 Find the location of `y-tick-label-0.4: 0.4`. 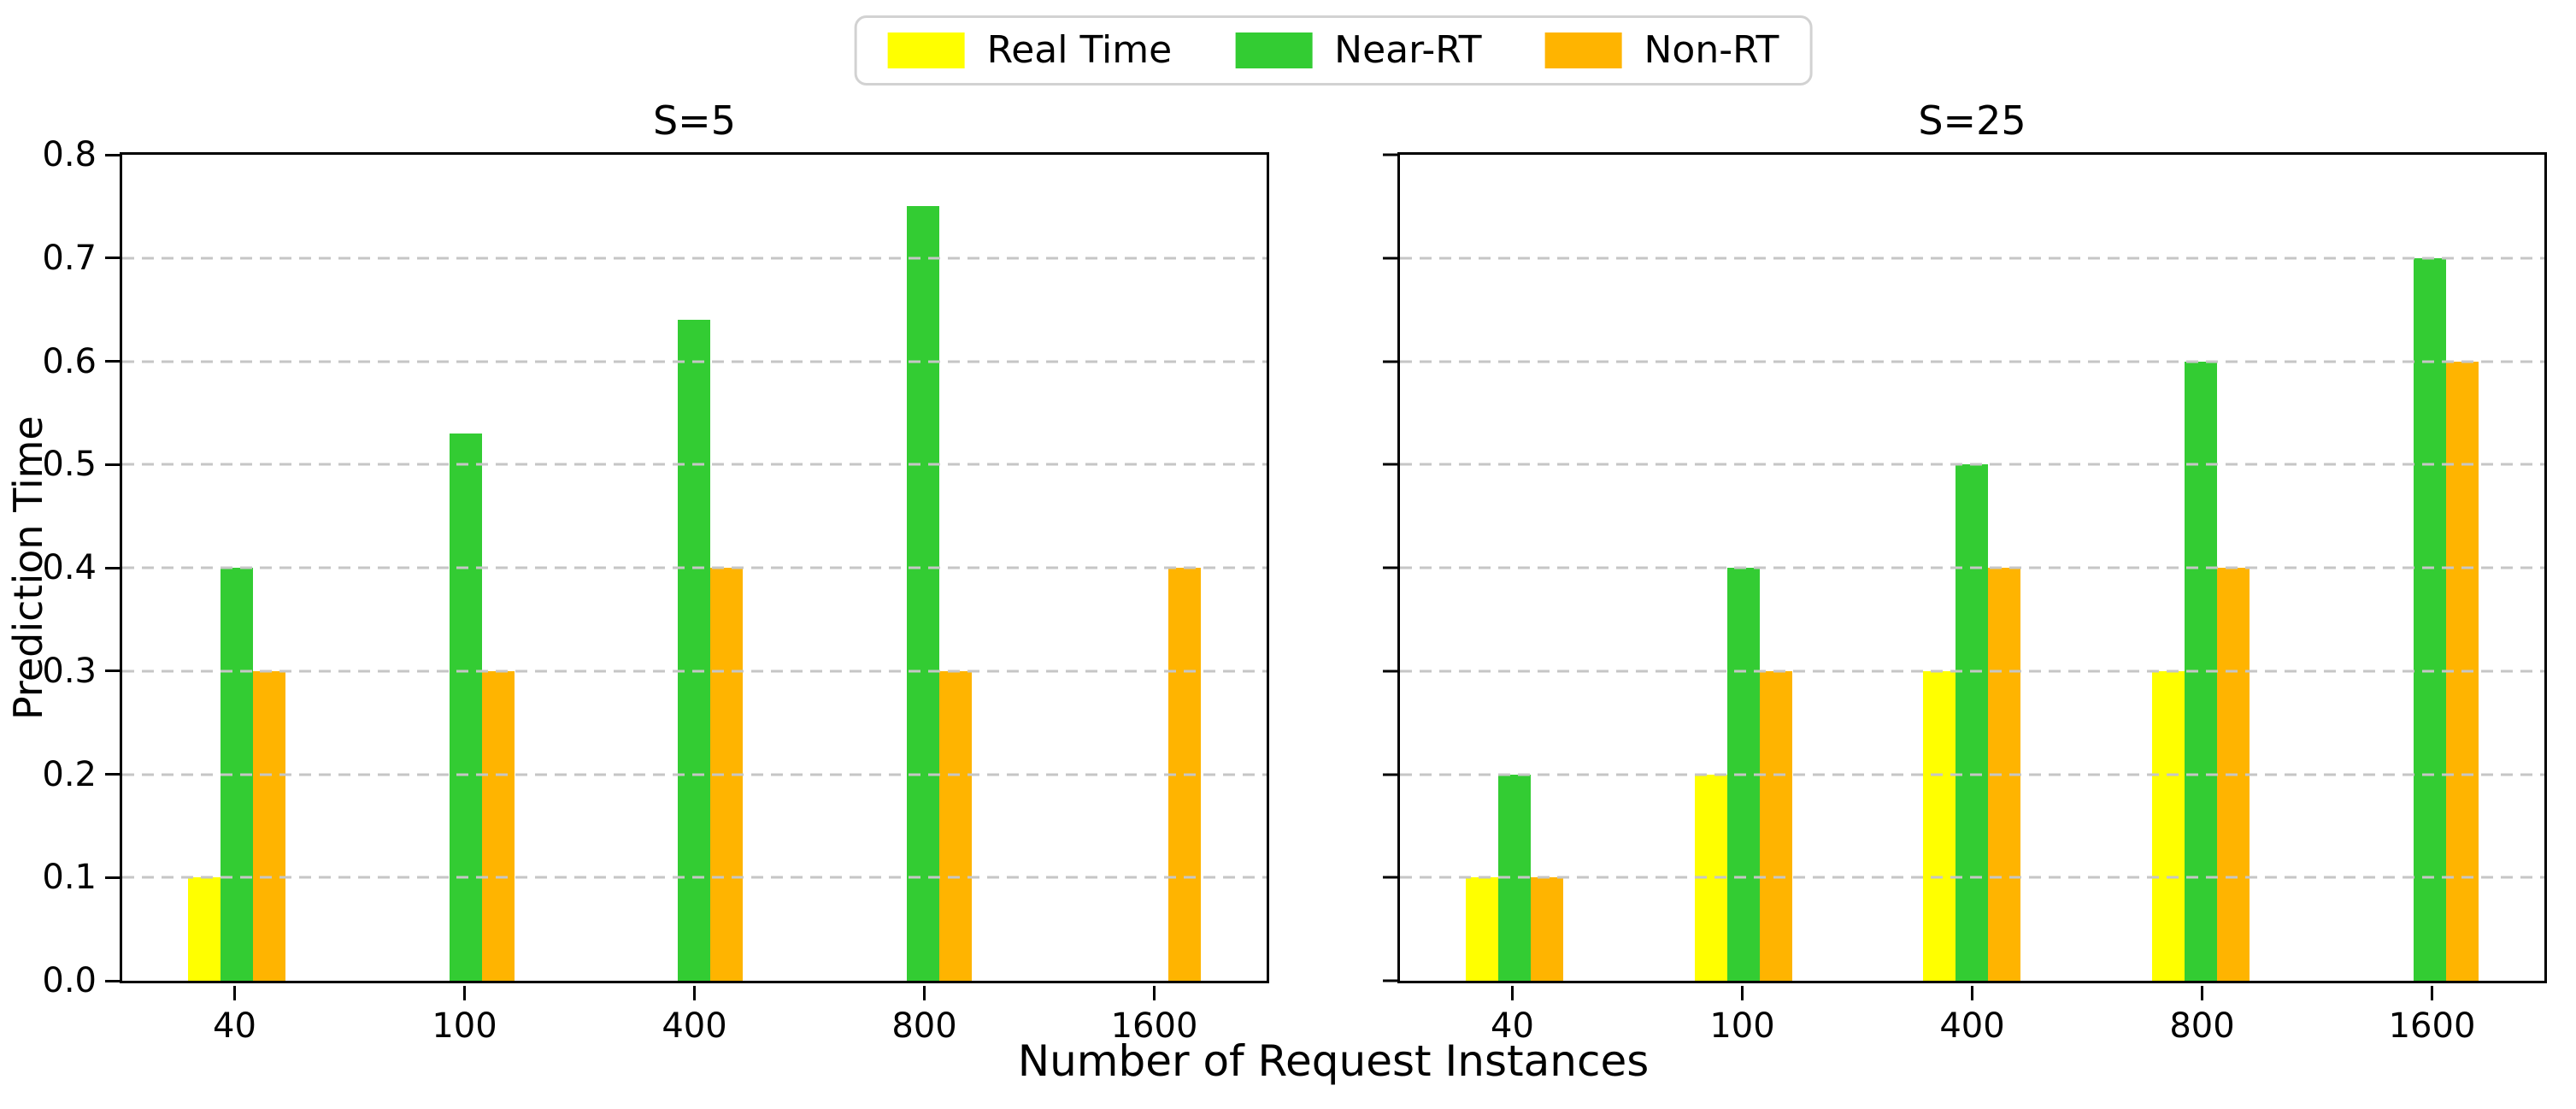

y-tick-label-0.4: 0.4 is located at coordinates (69, 567).